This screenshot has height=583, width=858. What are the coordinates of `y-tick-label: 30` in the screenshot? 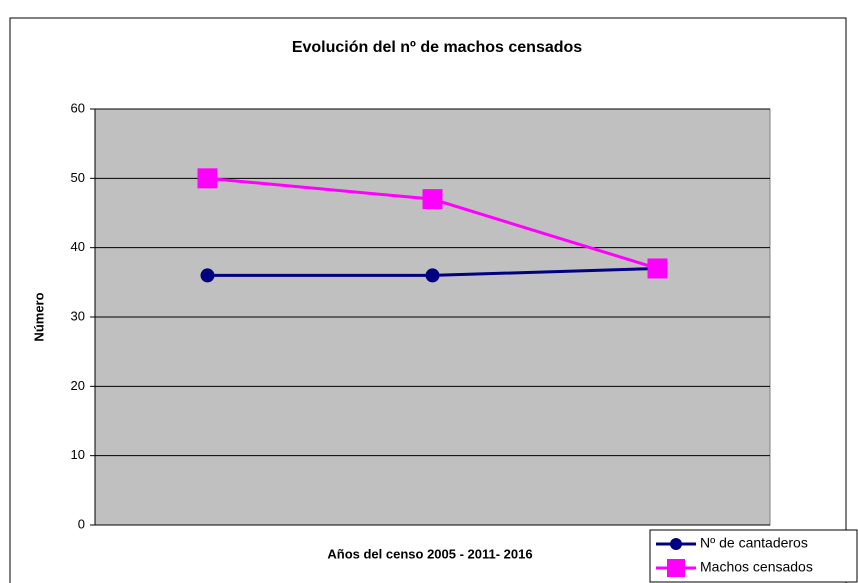 It's located at (78, 315).